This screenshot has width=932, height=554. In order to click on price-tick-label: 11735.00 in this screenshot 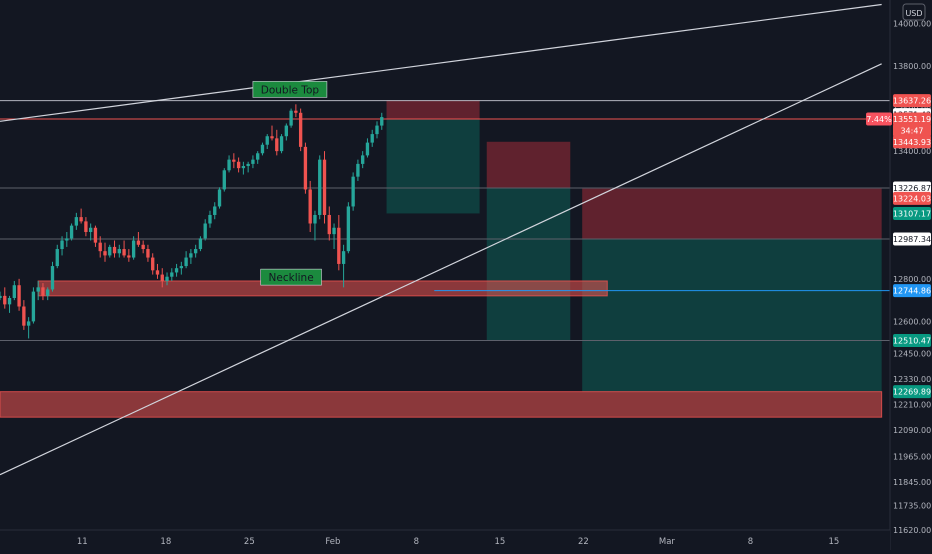, I will do `click(912, 506)`.